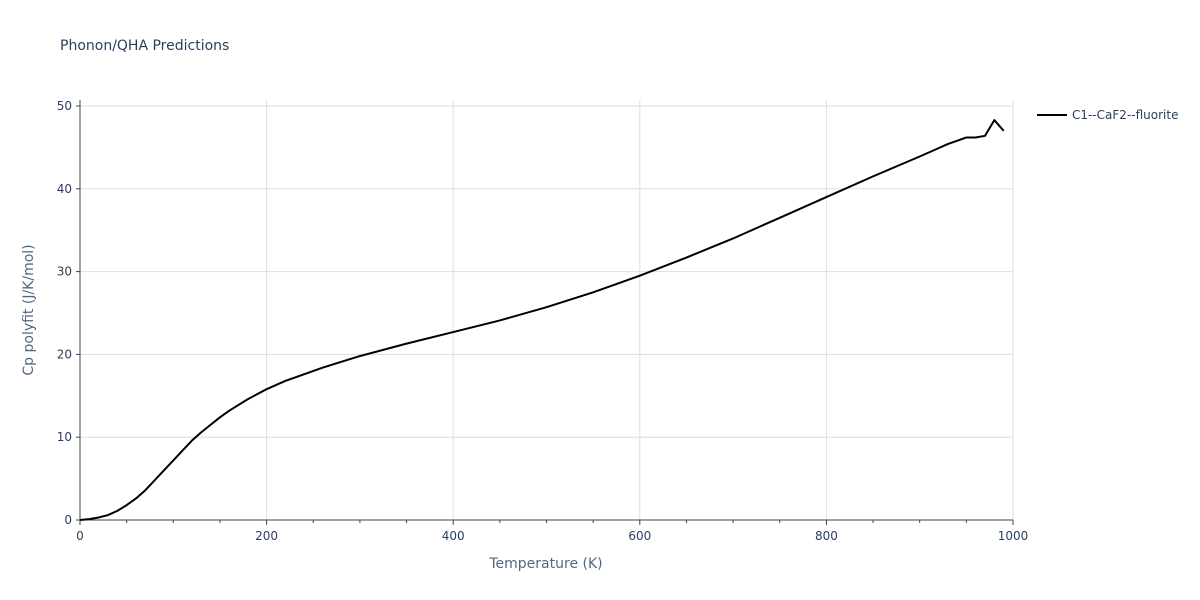  I want to click on y-tick-label: 50, so click(64, 106).